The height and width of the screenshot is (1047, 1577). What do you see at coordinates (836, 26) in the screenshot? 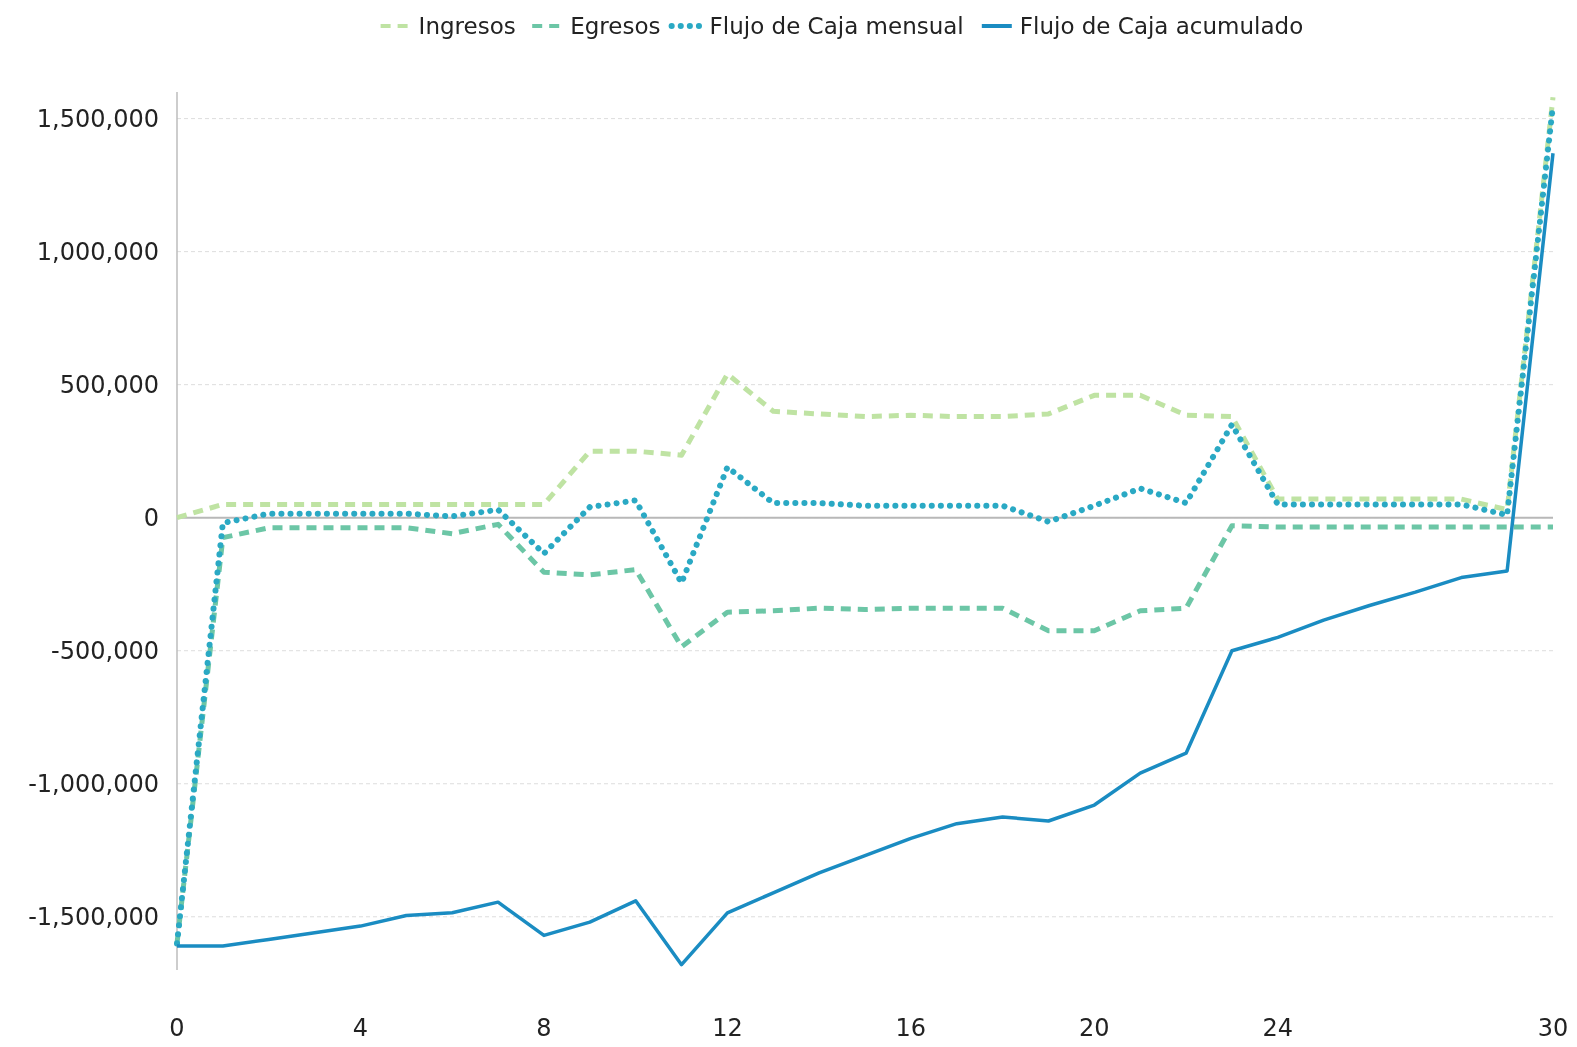
I see `legend-label: Flujo de Caja mensual` at bounding box center [836, 26].